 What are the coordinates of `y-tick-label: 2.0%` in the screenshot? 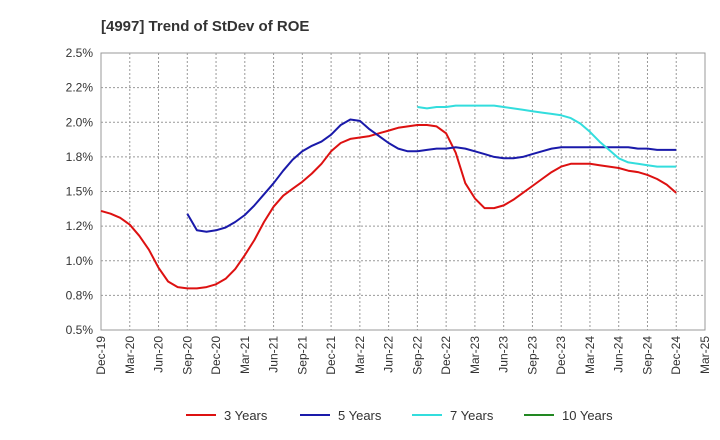 It's located at (80, 122).